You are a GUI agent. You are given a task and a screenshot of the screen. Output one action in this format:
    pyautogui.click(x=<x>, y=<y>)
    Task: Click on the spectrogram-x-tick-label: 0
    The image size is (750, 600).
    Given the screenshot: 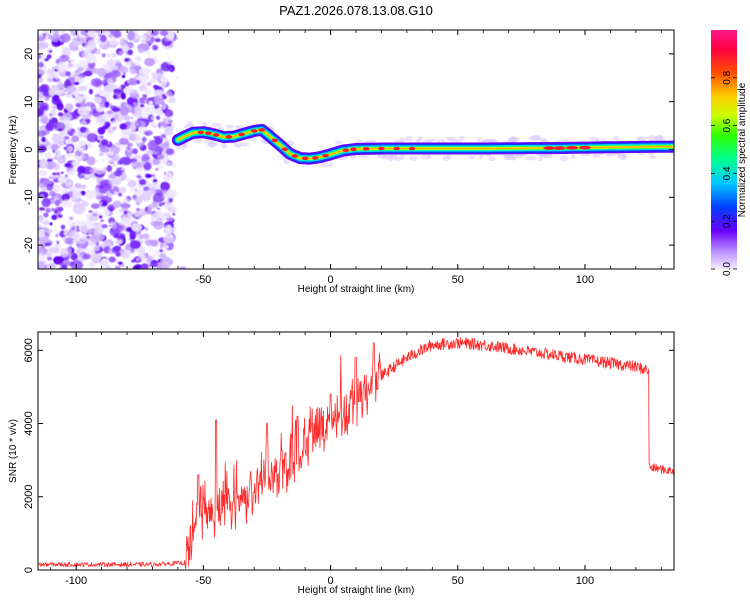 What is the action you would take?
    pyautogui.click(x=330, y=280)
    